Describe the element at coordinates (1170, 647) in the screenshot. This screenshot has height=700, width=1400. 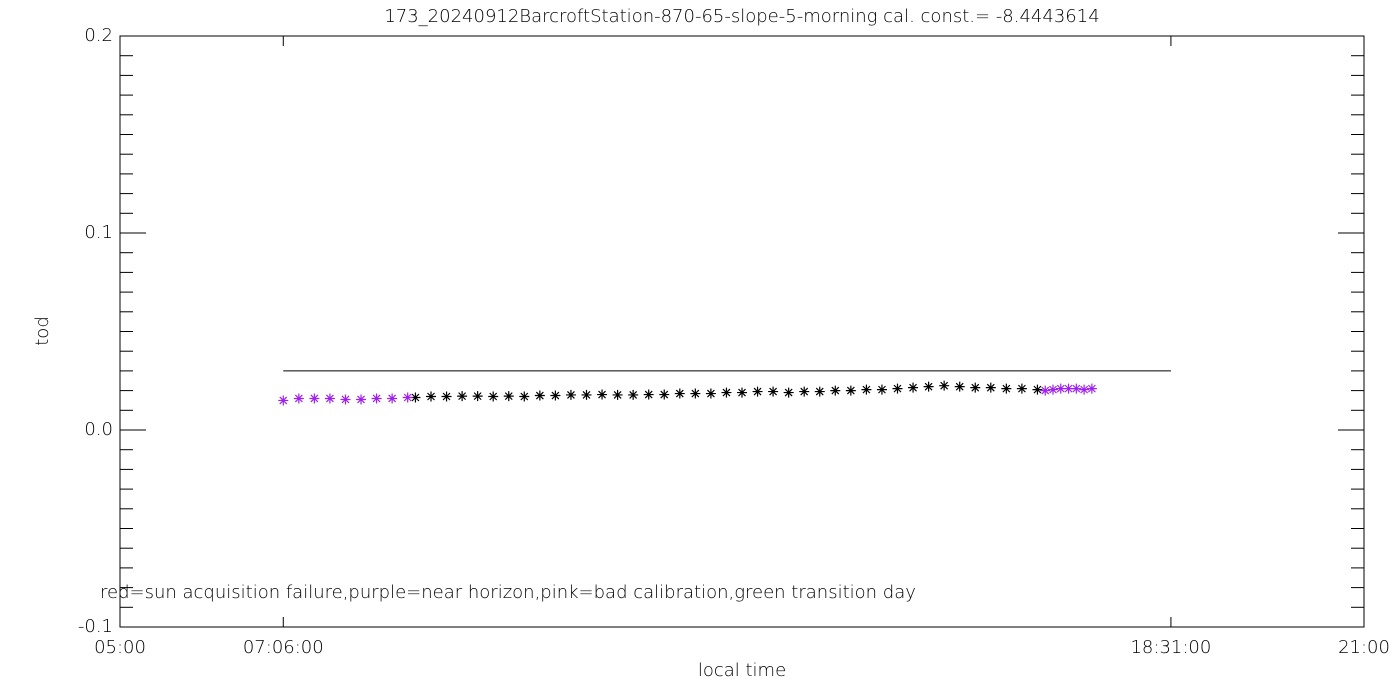
I see `x-tick-label: 18:31:00` at that location.